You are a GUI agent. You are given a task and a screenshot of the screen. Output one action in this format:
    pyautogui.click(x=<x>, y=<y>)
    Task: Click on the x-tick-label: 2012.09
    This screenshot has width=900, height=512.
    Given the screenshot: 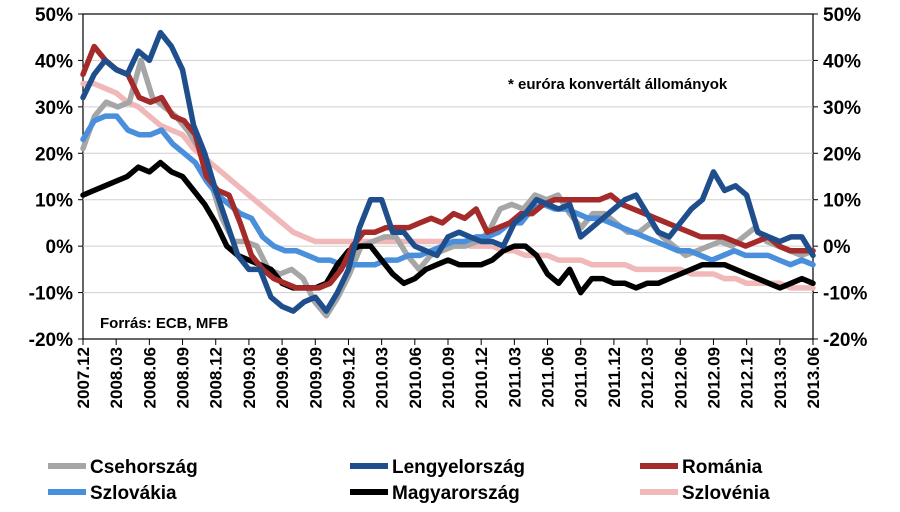 What is the action you would take?
    pyautogui.click(x=713, y=377)
    